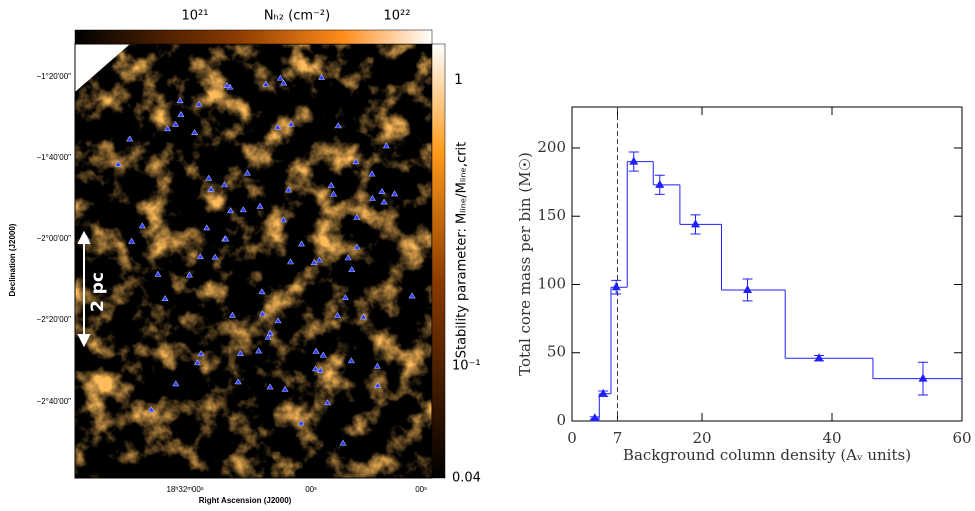 This screenshot has width=975, height=511. Describe the element at coordinates (551, 283) in the screenshot. I see `y-tick-label: 100` at that location.